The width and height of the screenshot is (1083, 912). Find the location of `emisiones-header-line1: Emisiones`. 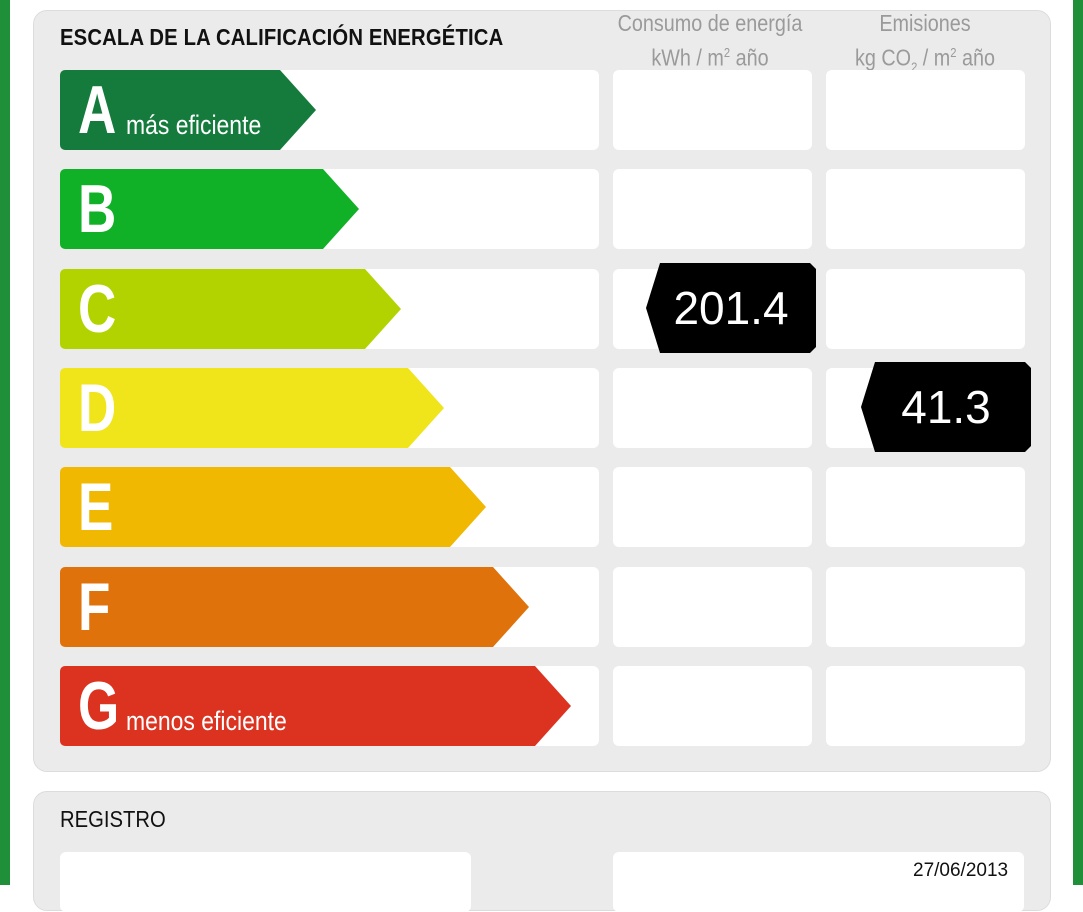

emisiones-header-line1: Emisiones is located at coordinates (925, 23).